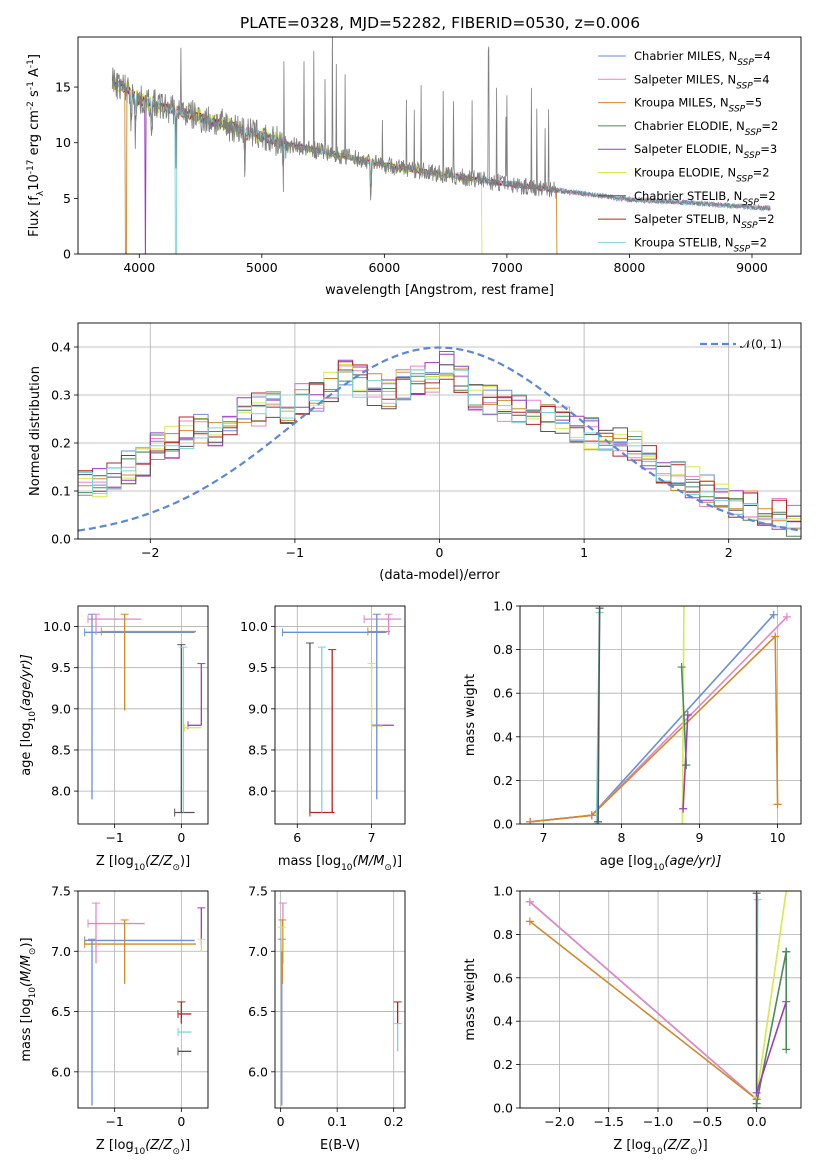 The height and width of the screenshot is (1170, 819). I want to click on x-tick-label: 8000, so click(630, 267).